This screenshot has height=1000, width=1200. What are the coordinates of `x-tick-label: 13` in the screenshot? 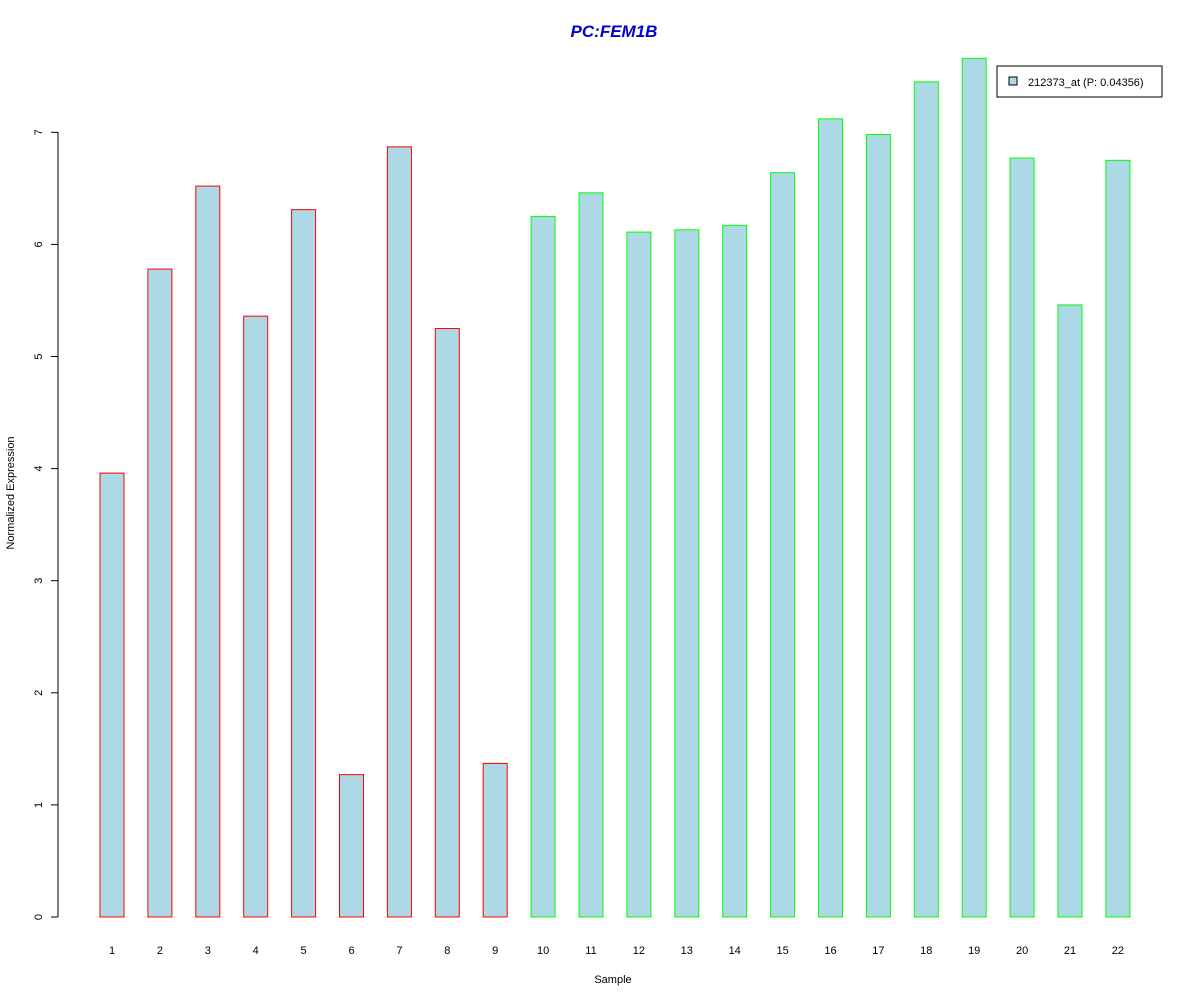 It's located at (687, 951).